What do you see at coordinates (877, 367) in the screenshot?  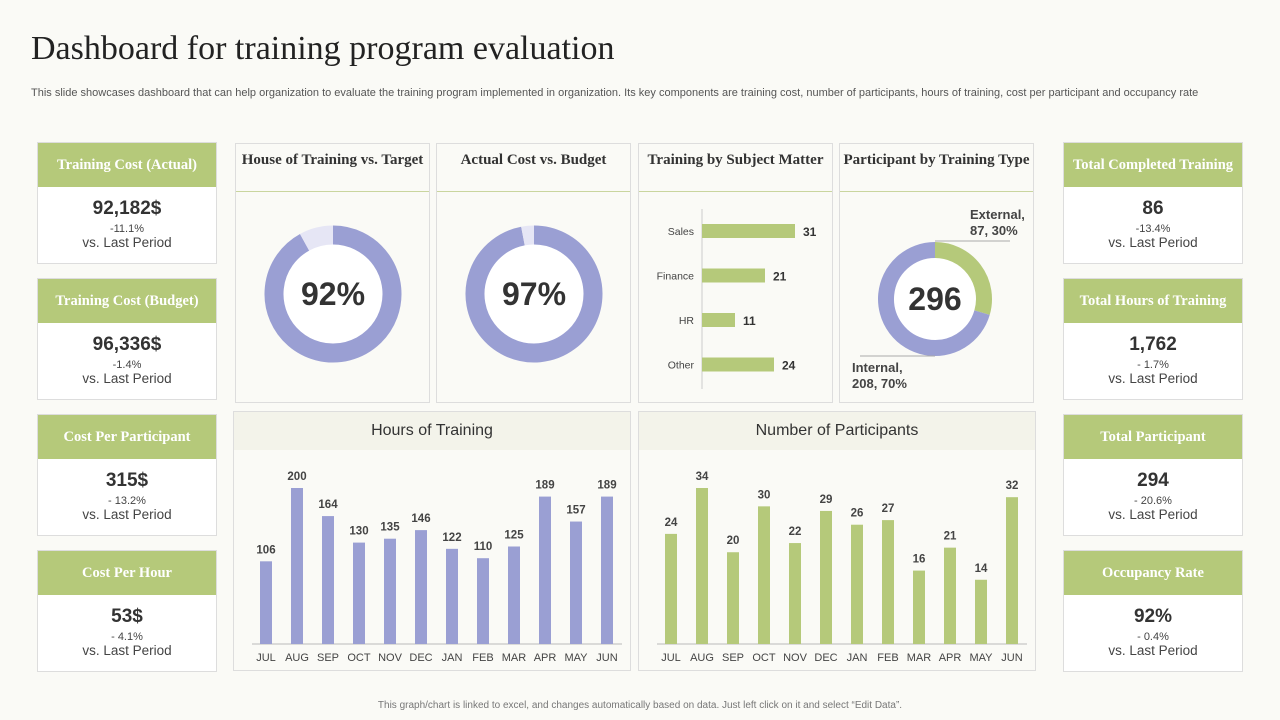 I see `label-internal: Internal,` at bounding box center [877, 367].